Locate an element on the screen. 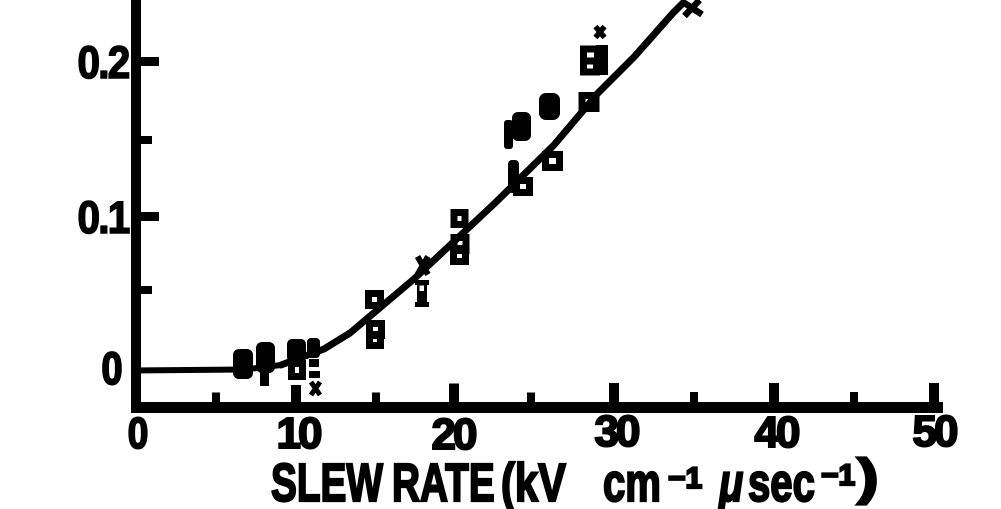  svg-text: (kV is located at coordinates (533, 481).